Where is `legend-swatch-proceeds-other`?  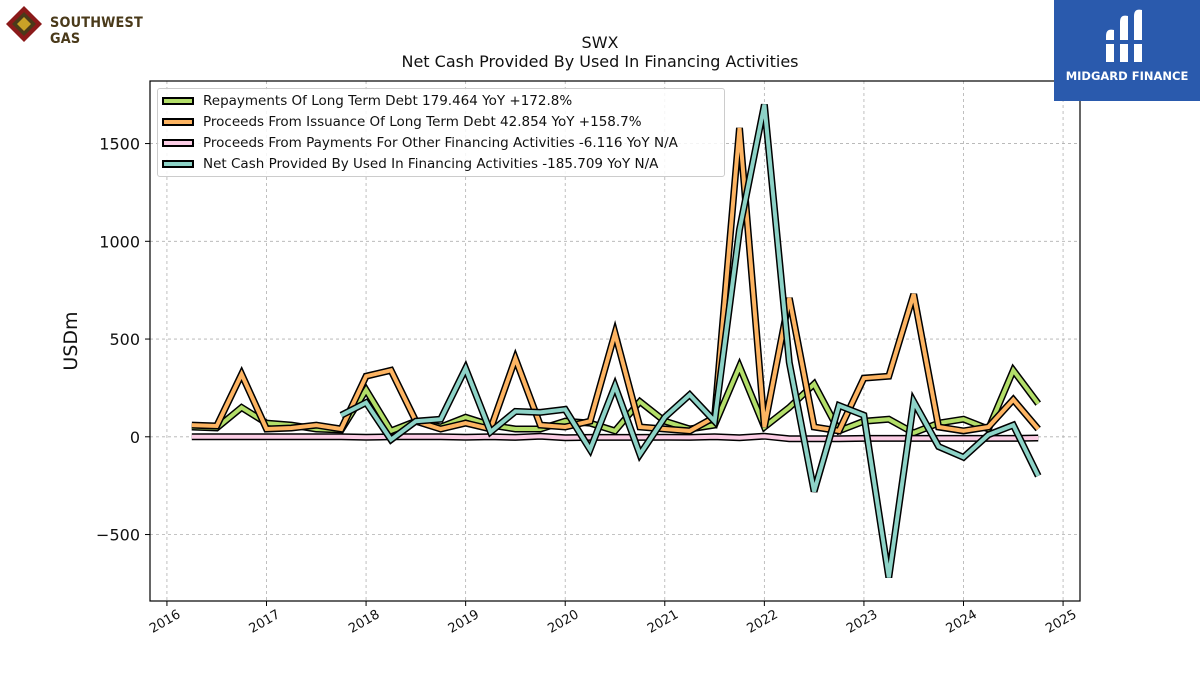
legend-swatch-proceeds-other is located at coordinates (178, 143).